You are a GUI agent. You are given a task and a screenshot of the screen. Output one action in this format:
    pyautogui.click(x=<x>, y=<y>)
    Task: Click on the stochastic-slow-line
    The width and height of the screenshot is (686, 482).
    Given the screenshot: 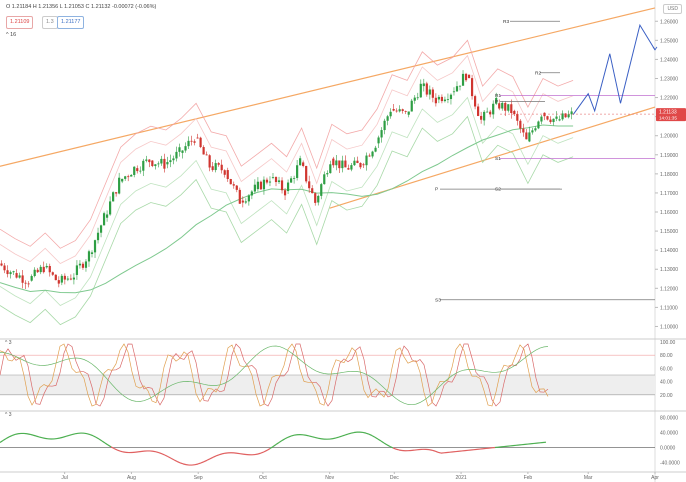 What is the action you would take?
    pyautogui.click(x=274, y=375)
    